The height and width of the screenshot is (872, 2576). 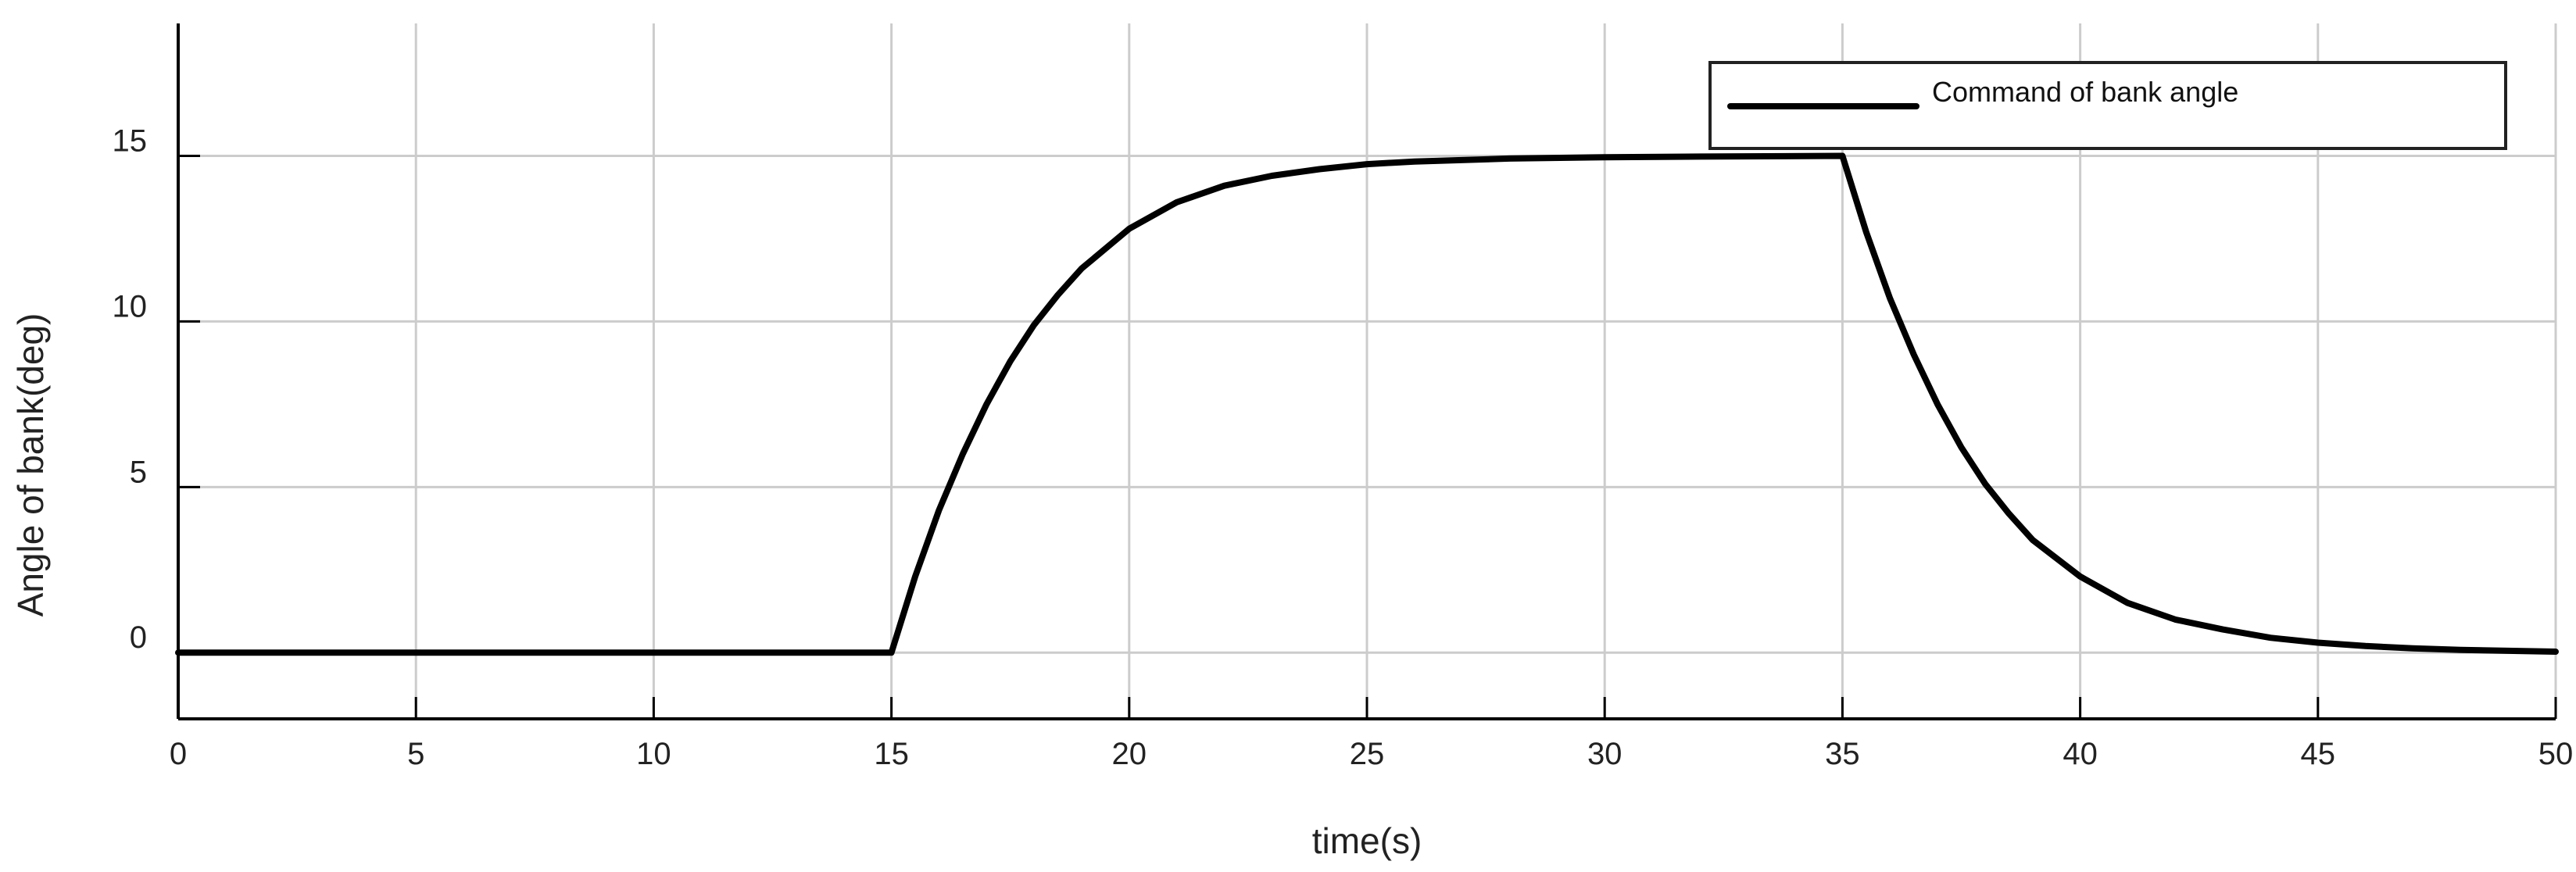 I want to click on x-tick-label: 50, so click(x=2556, y=754).